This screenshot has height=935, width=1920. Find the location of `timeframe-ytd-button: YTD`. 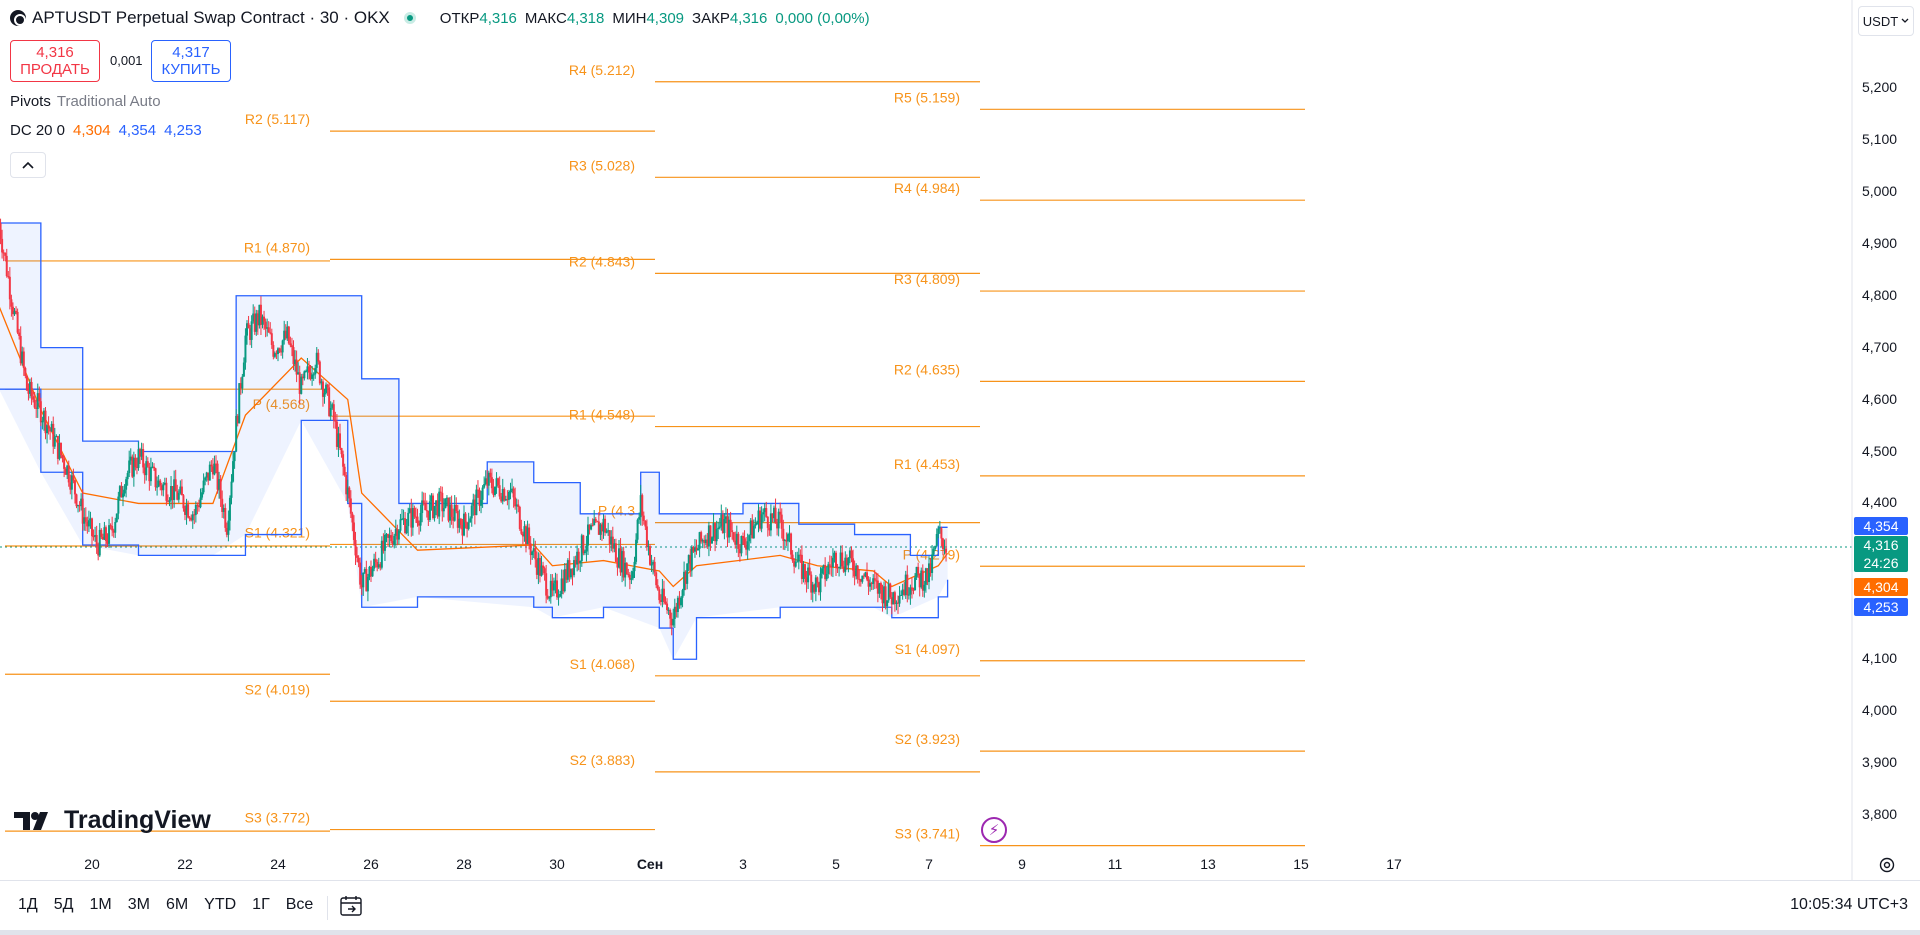

timeframe-ytd-button: YTD is located at coordinates (220, 904).